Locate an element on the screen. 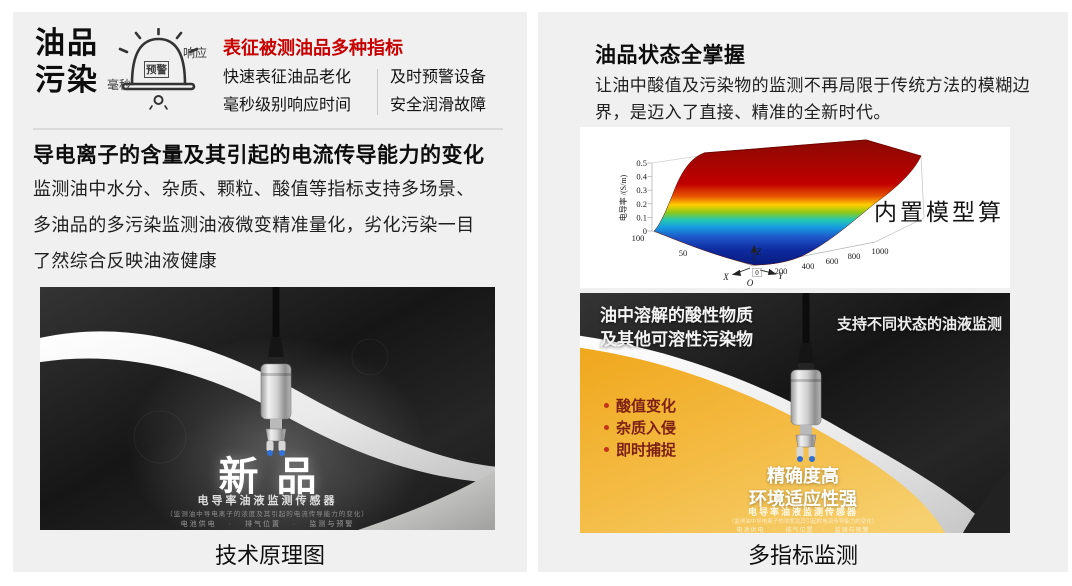 Image resolution: width=1072 pixels, height=586 pixels. scene-topleft-line2: 及其他可溶性污染物 is located at coordinates (676, 339).